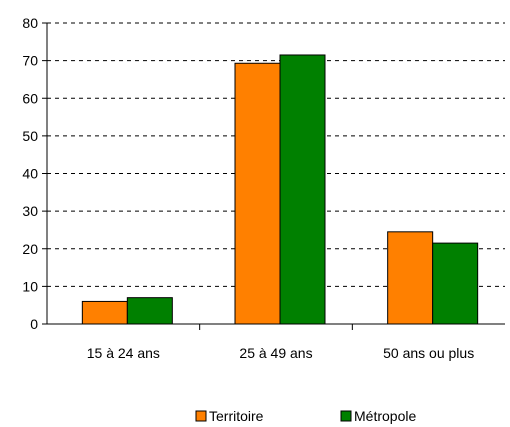 The image size is (510, 427). Describe the element at coordinates (30, 249) in the screenshot. I see `y-tick-label: 20` at that location.